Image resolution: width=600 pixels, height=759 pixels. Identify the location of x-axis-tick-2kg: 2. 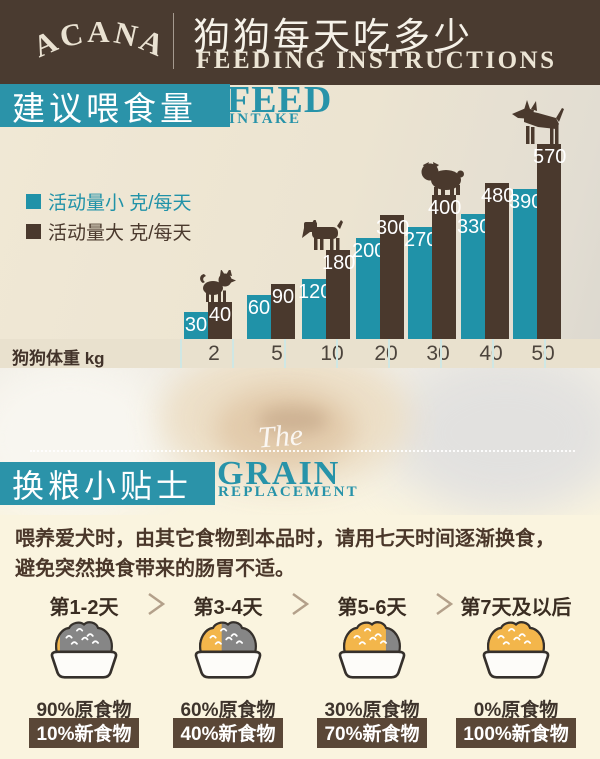
(214, 353).